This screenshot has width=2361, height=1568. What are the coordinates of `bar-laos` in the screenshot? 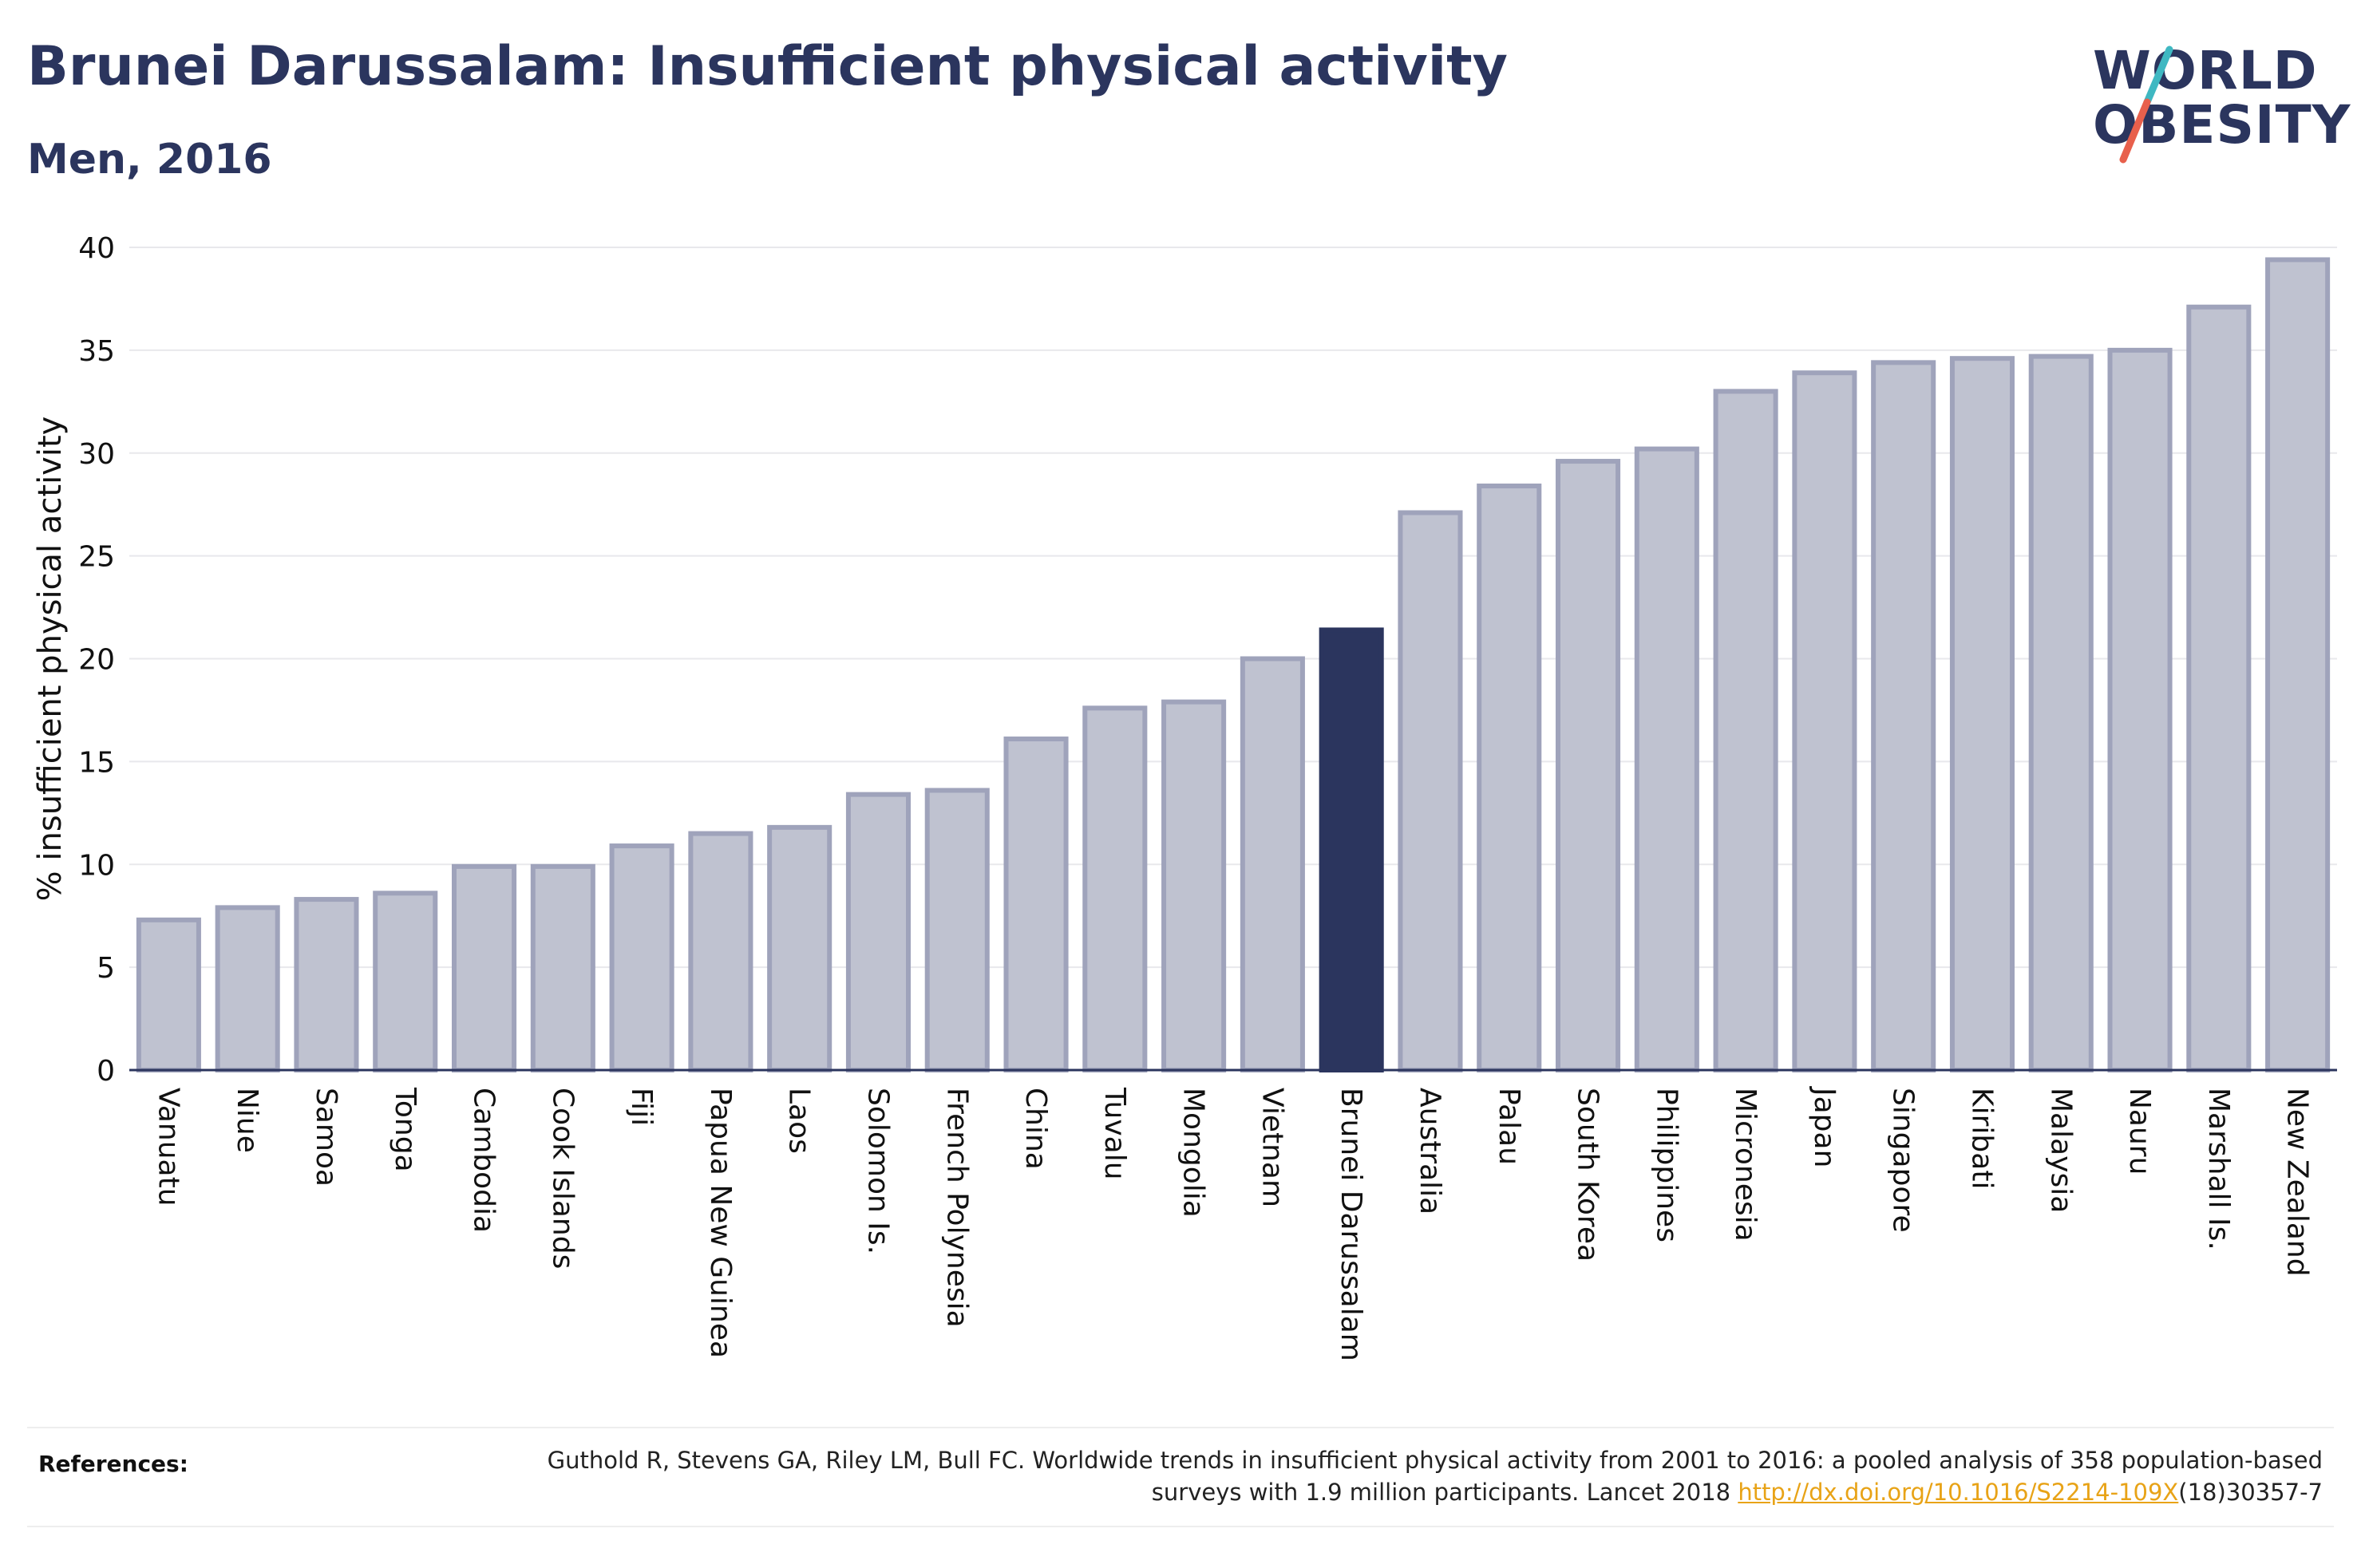 It's located at (799, 948).